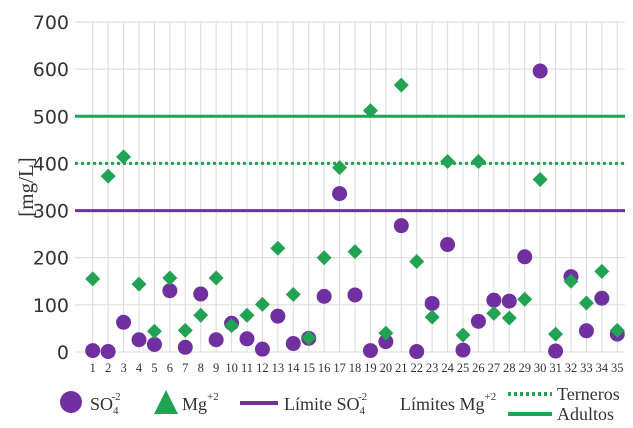 The height and width of the screenshot is (428, 633). I want to click on x-tick-label: 33, so click(586, 368).